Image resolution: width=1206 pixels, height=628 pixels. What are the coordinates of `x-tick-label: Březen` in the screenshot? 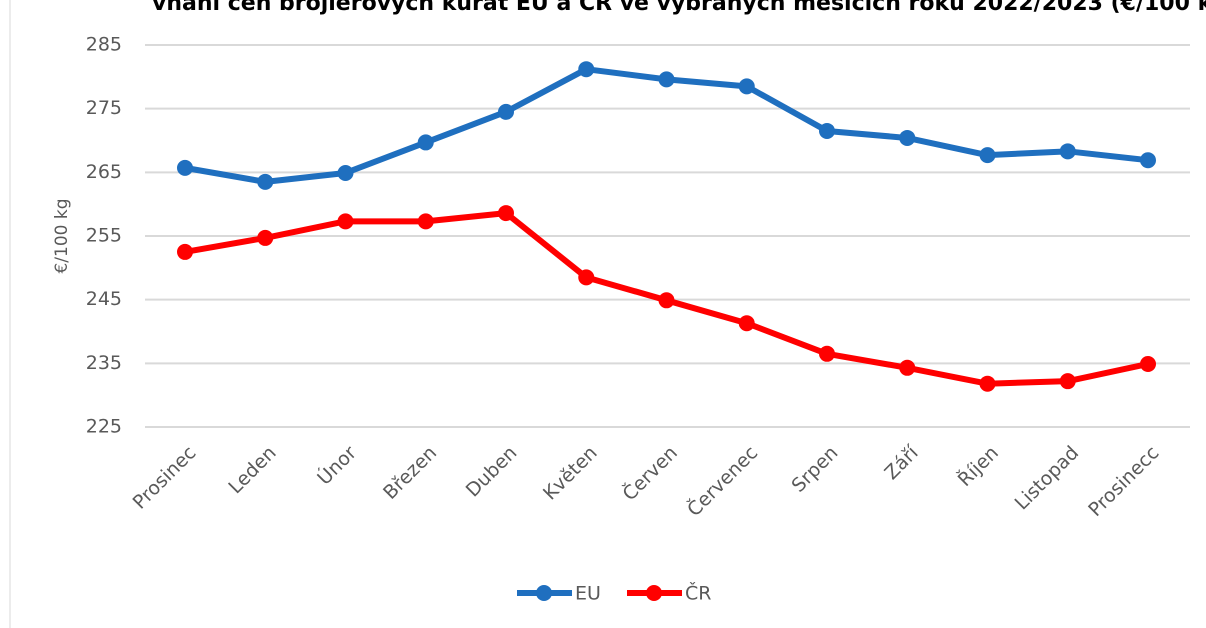 It's located at (410, 473).